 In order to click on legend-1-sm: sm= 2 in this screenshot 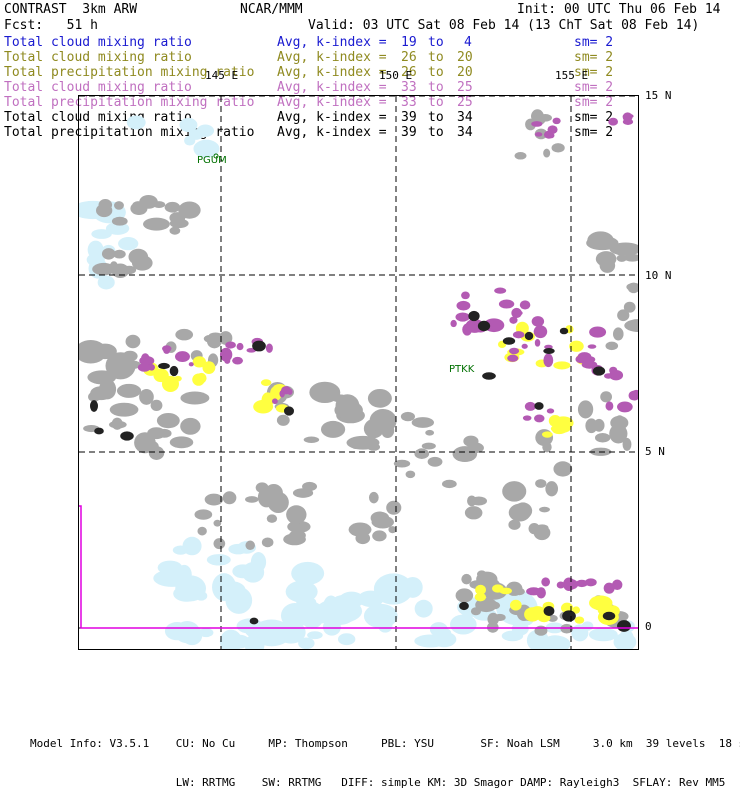, I will do `click(594, 57)`.